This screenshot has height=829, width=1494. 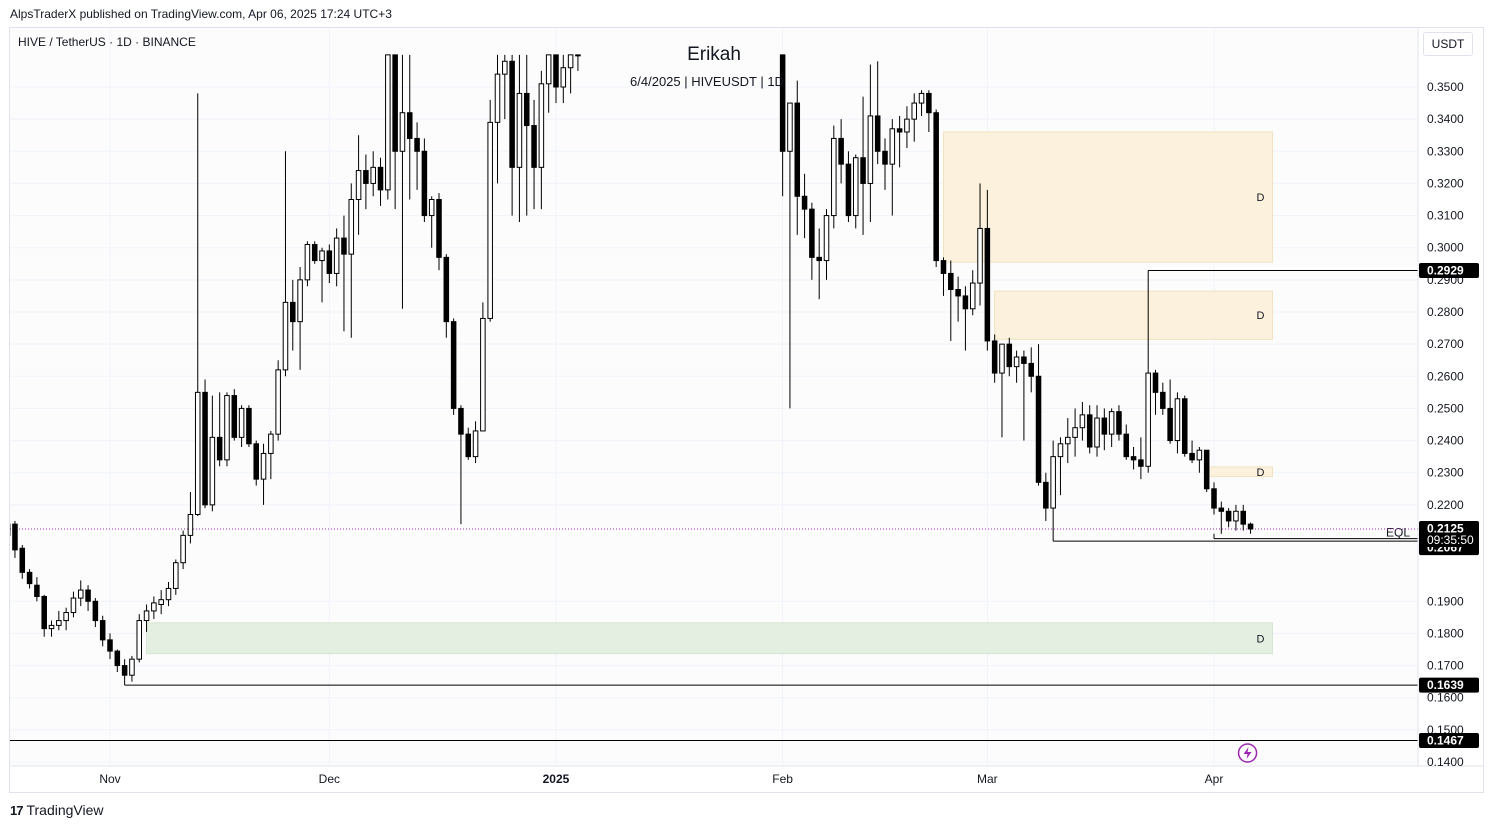 What do you see at coordinates (107, 42) in the screenshot?
I see `symbol-legend: HIVE / TetherUS · 1D · BINANCE` at bounding box center [107, 42].